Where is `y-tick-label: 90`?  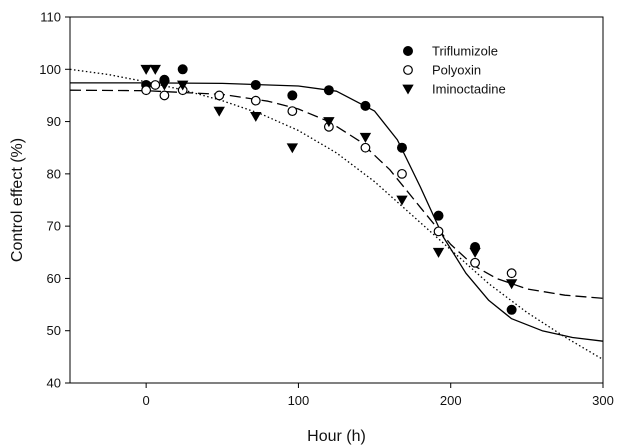 y-tick-label: 90 is located at coordinates (54, 121).